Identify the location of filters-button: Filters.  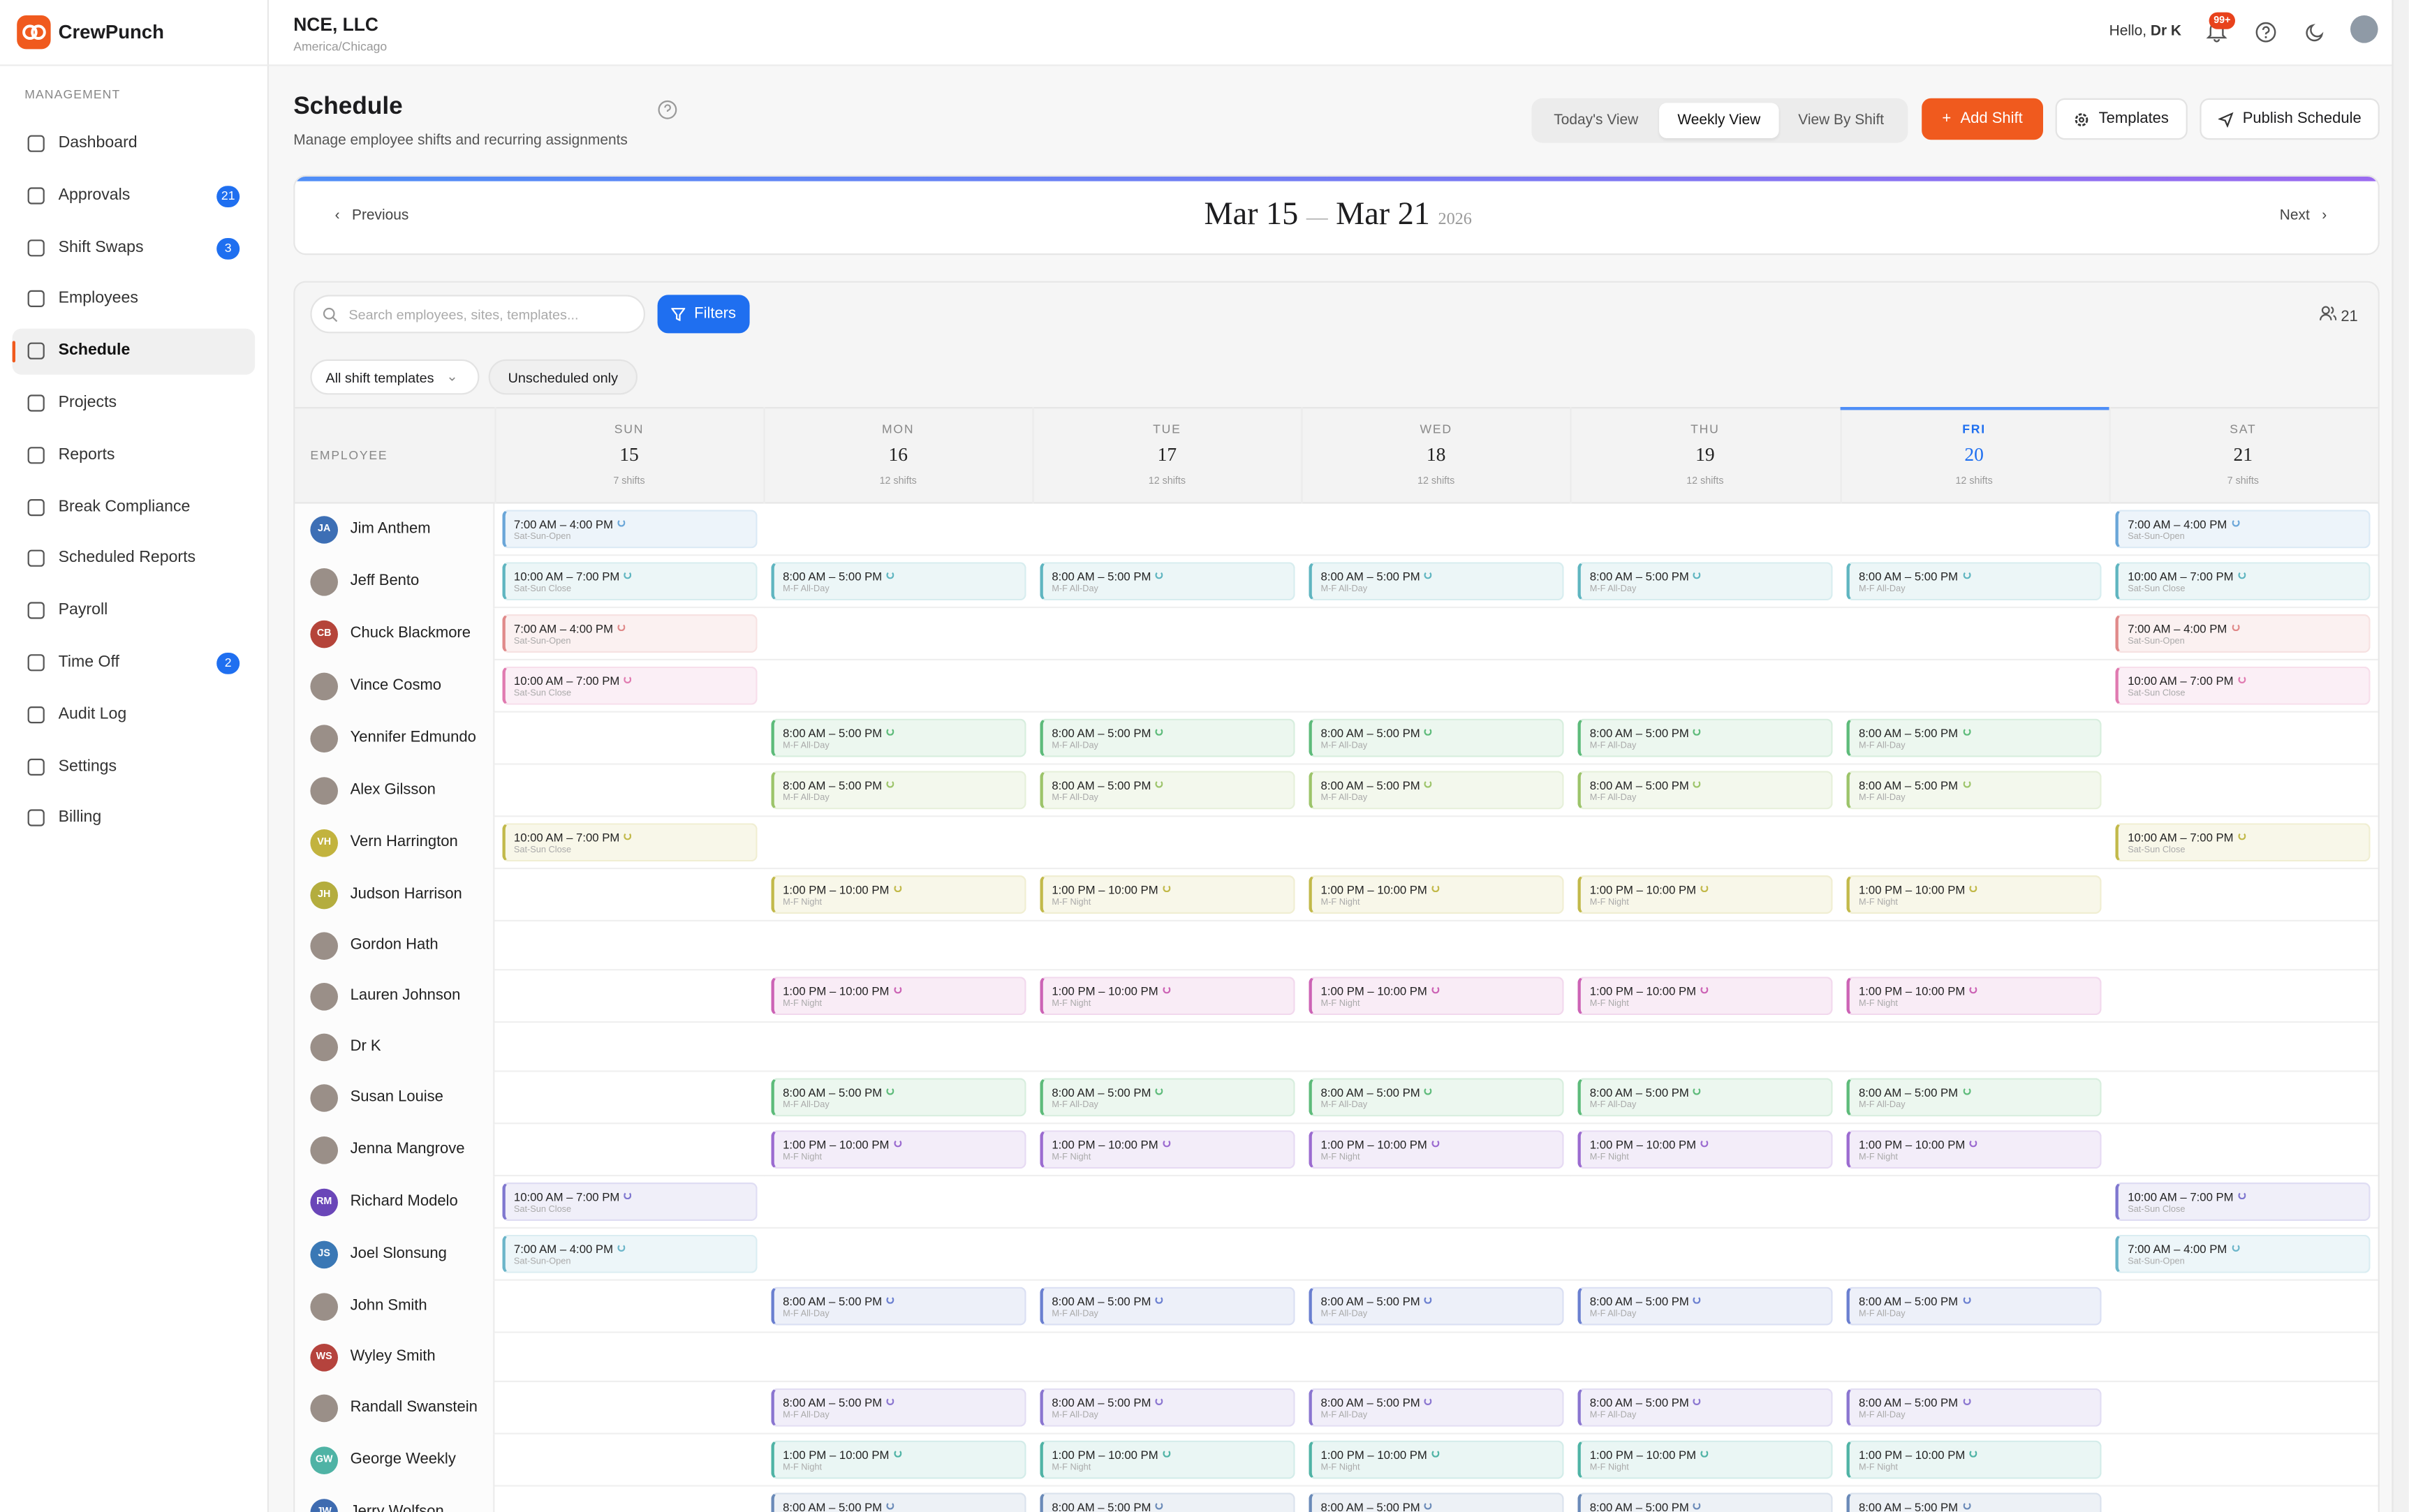
(703, 314).